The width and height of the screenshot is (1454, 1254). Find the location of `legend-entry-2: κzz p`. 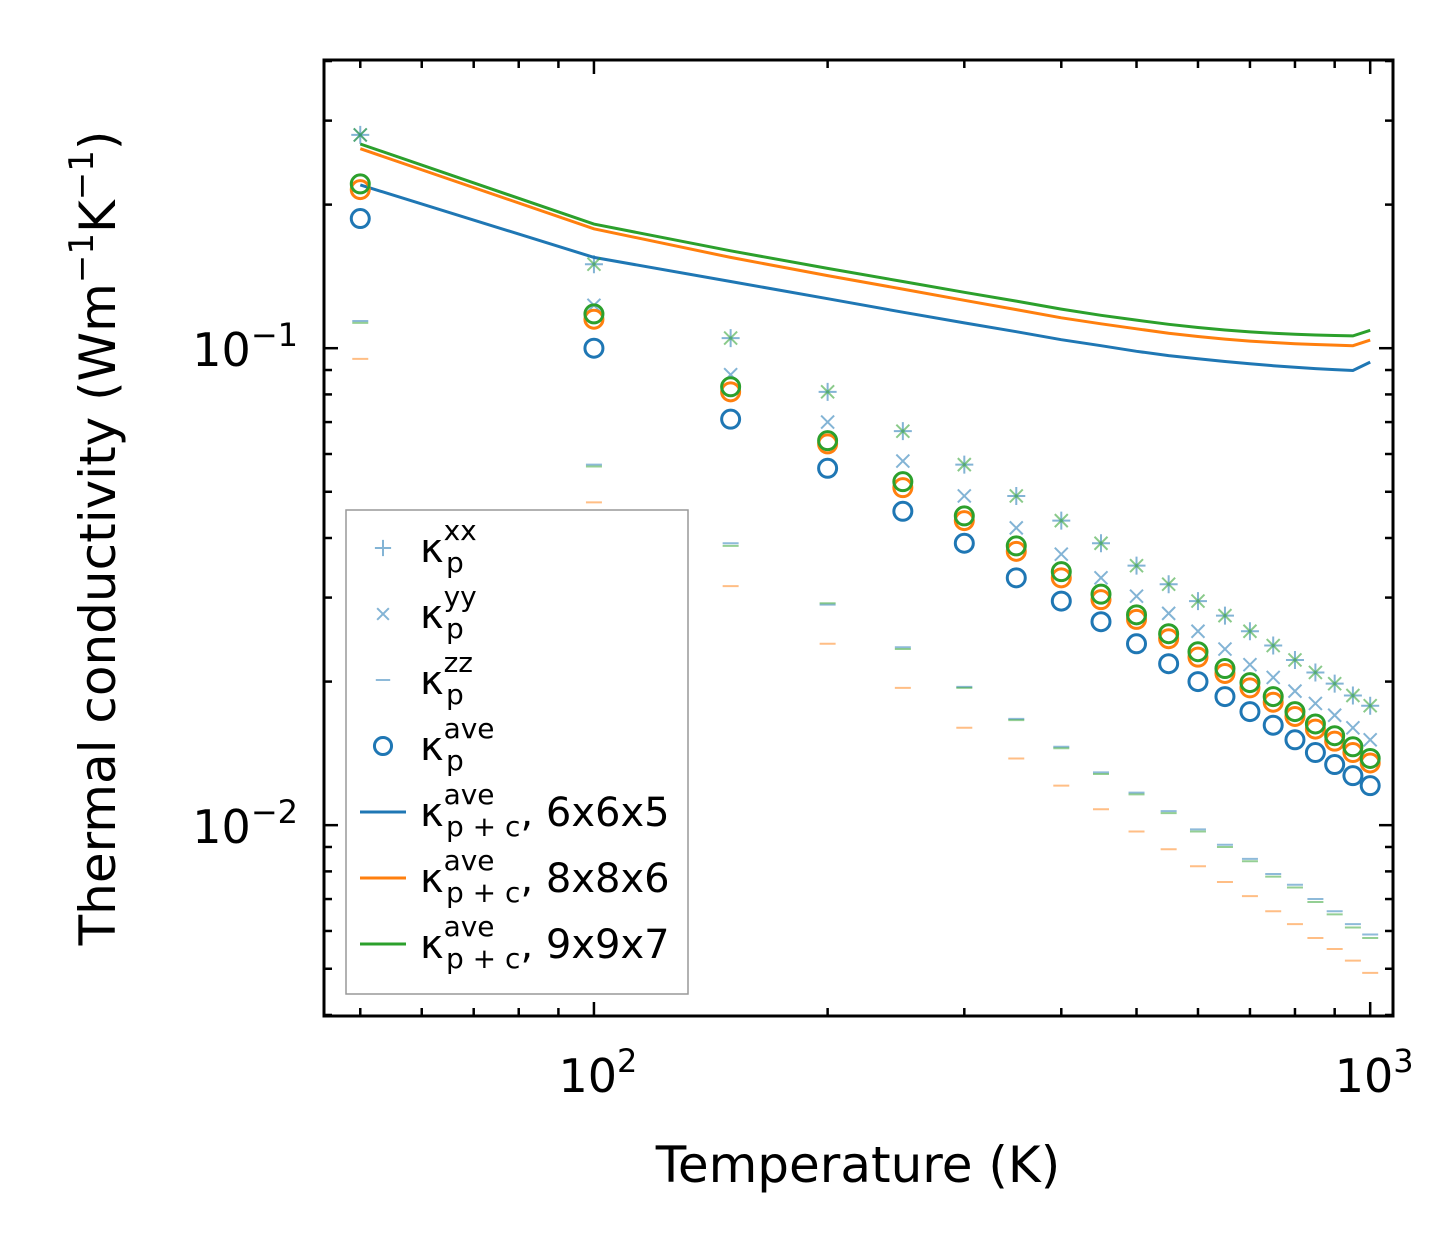

legend-entry-2: κzz p is located at coordinates (424, 678).